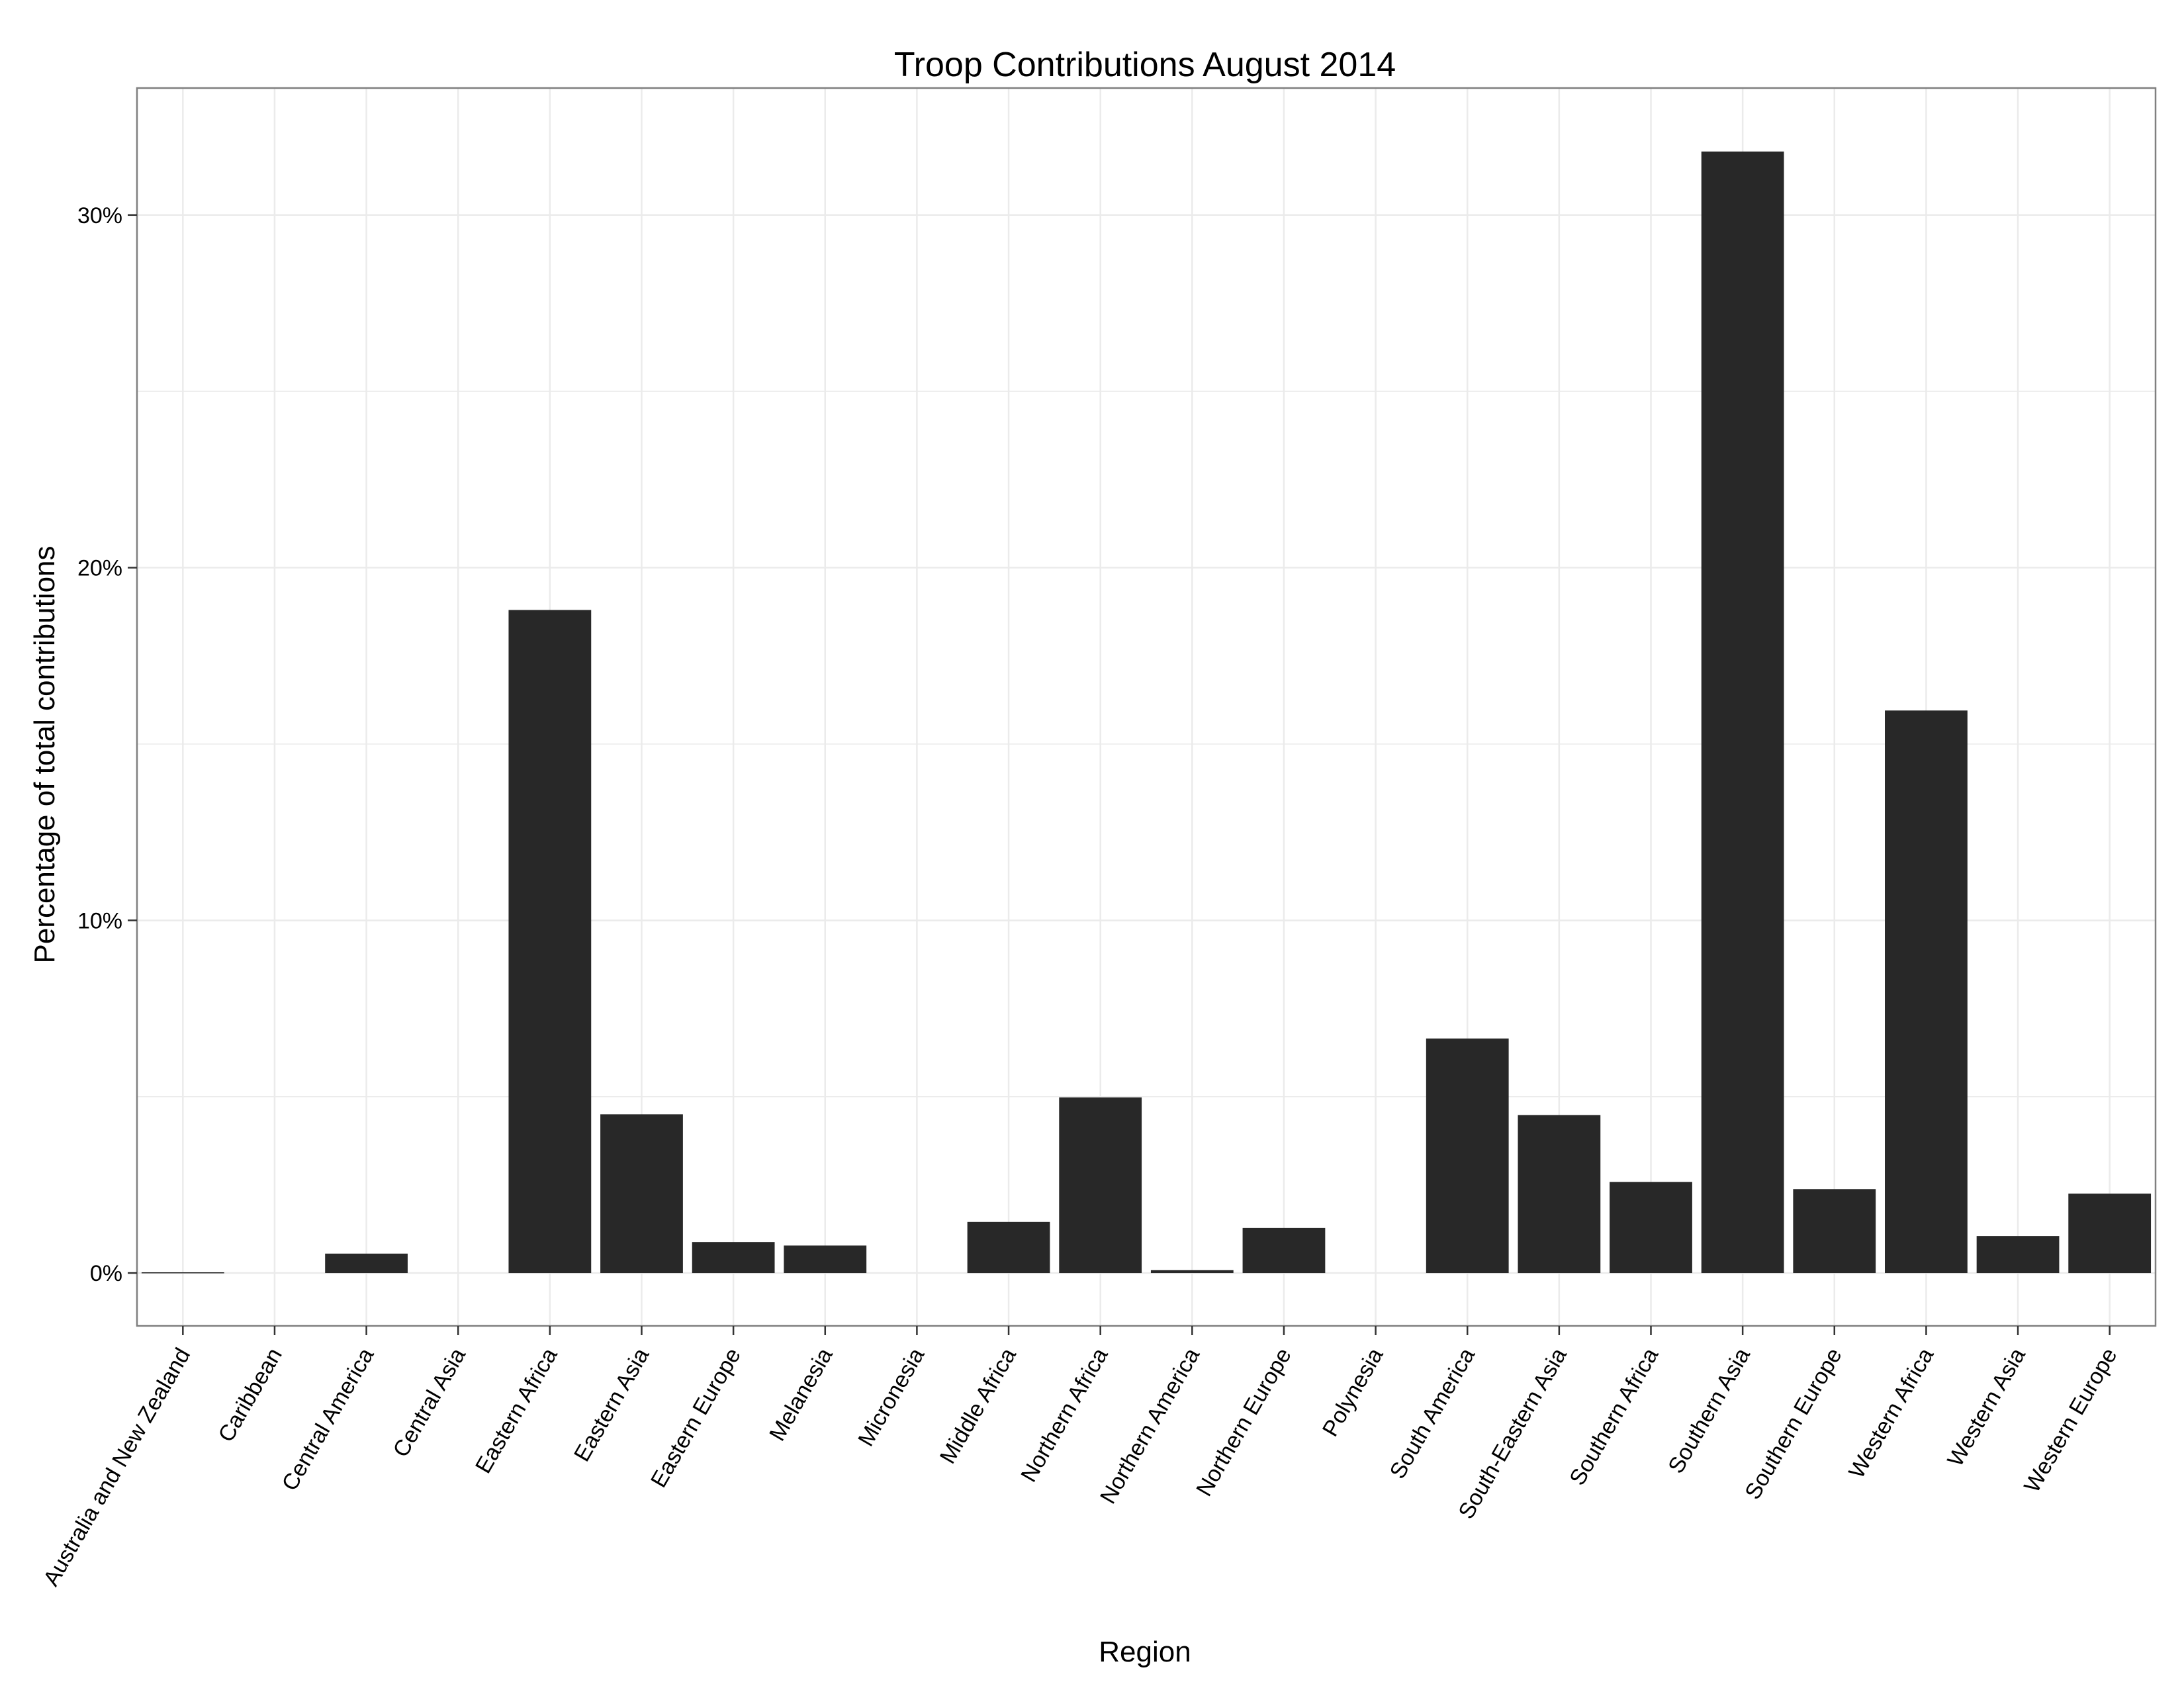 The width and height of the screenshot is (2184, 1688). Describe the element at coordinates (800, 1394) in the screenshot. I see `x-tick-label: Melanesia` at that location.